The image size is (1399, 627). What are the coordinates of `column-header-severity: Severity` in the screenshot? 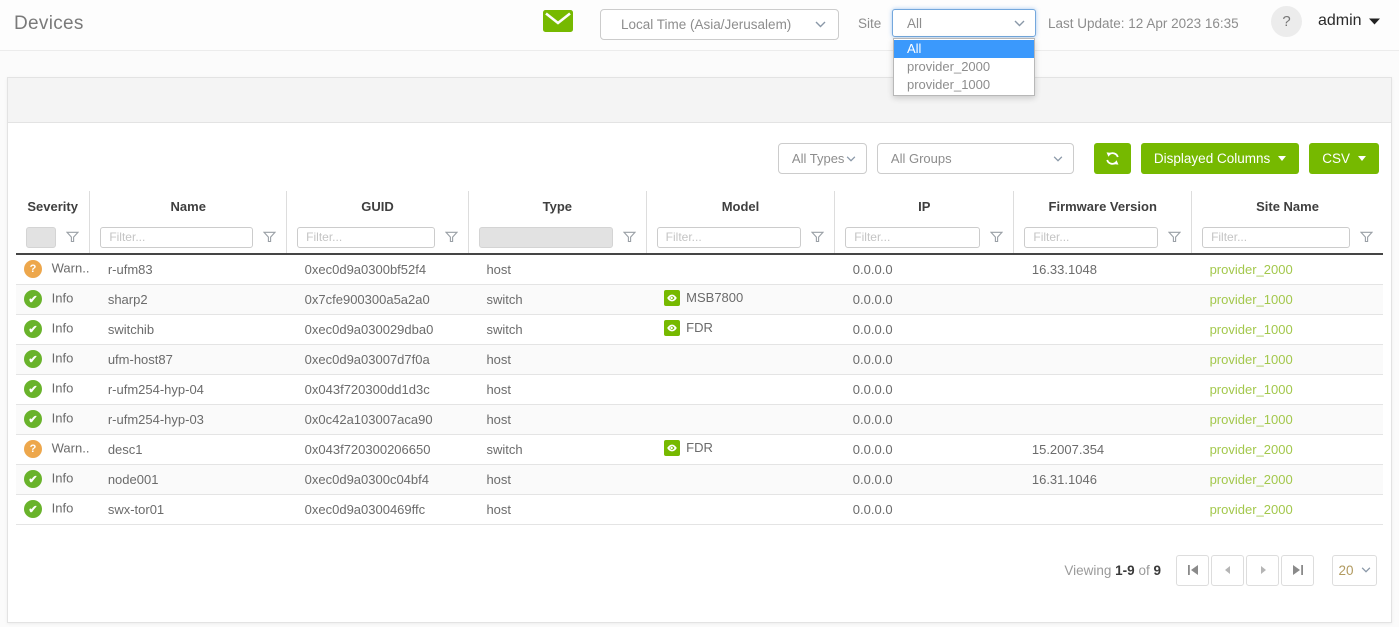 It's located at (53, 206).